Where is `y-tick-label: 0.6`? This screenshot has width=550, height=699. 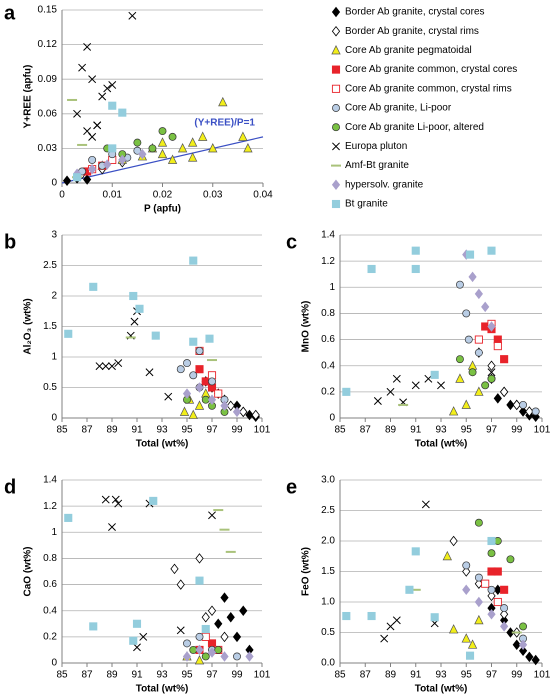
y-tick-label: 0.6 is located at coordinates (50, 584).